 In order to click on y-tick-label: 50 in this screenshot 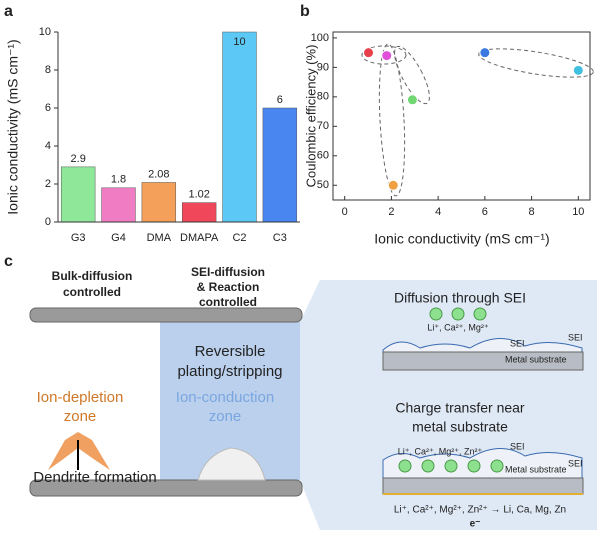, I will do `click(323, 185)`.